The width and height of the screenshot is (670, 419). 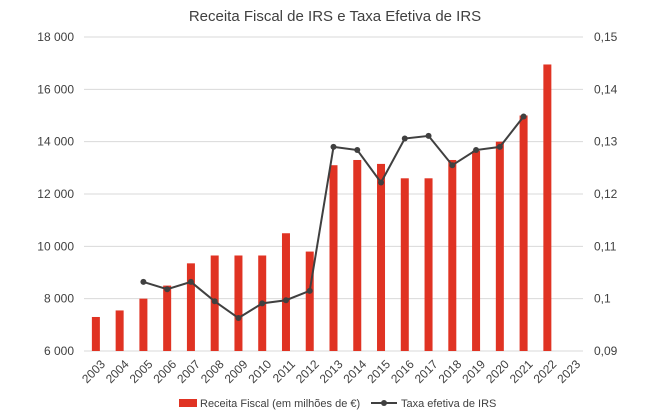 What do you see at coordinates (188, 371) in the screenshot?
I see `x-tick-label: 2007` at bounding box center [188, 371].